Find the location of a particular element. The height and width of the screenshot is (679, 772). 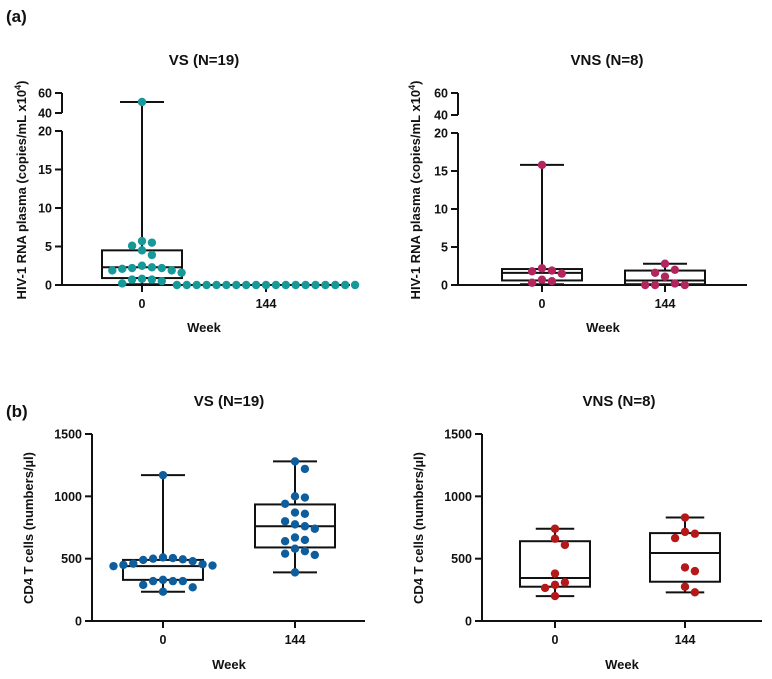

y-axis-label: HIV-1 RNA plasma (copies/mL x104) is located at coordinates (21, 190).